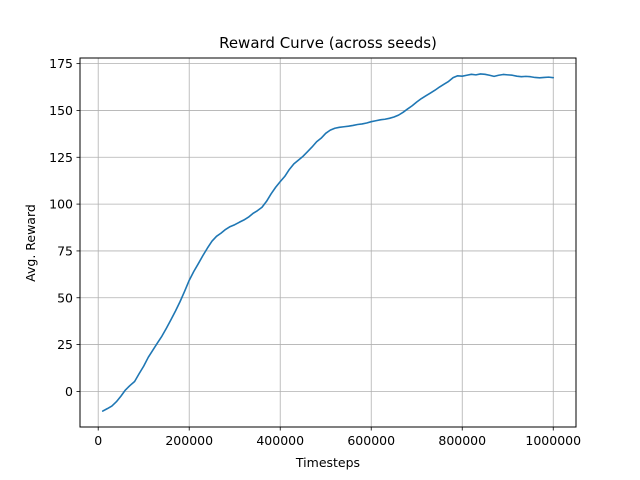 This screenshot has height=480, width=640. What do you see at coordinates (462, 440) in the screenshot?
I see `x-tick-label: 800000` at bounding box center [462, 440].